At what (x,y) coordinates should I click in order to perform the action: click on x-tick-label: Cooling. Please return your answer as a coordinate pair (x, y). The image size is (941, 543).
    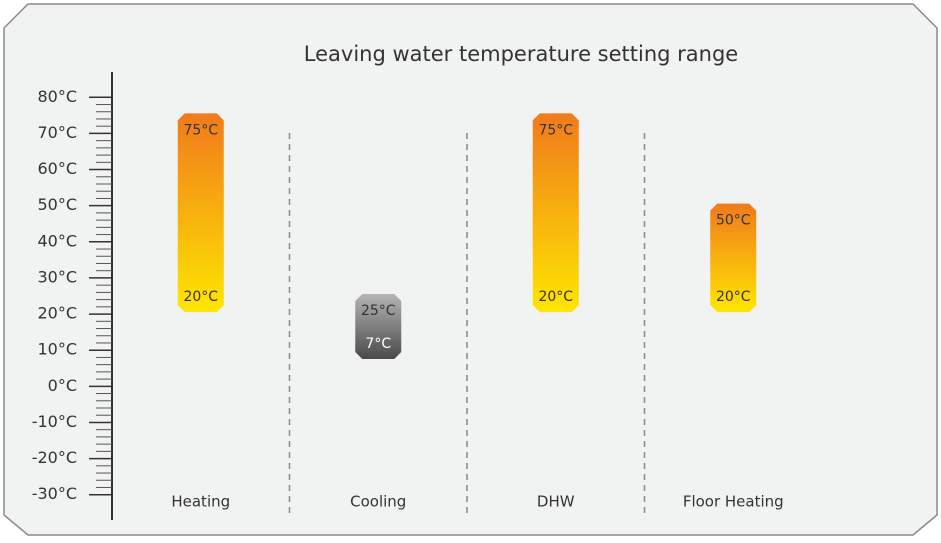
    Looking at the image, I should click on (378, 502).